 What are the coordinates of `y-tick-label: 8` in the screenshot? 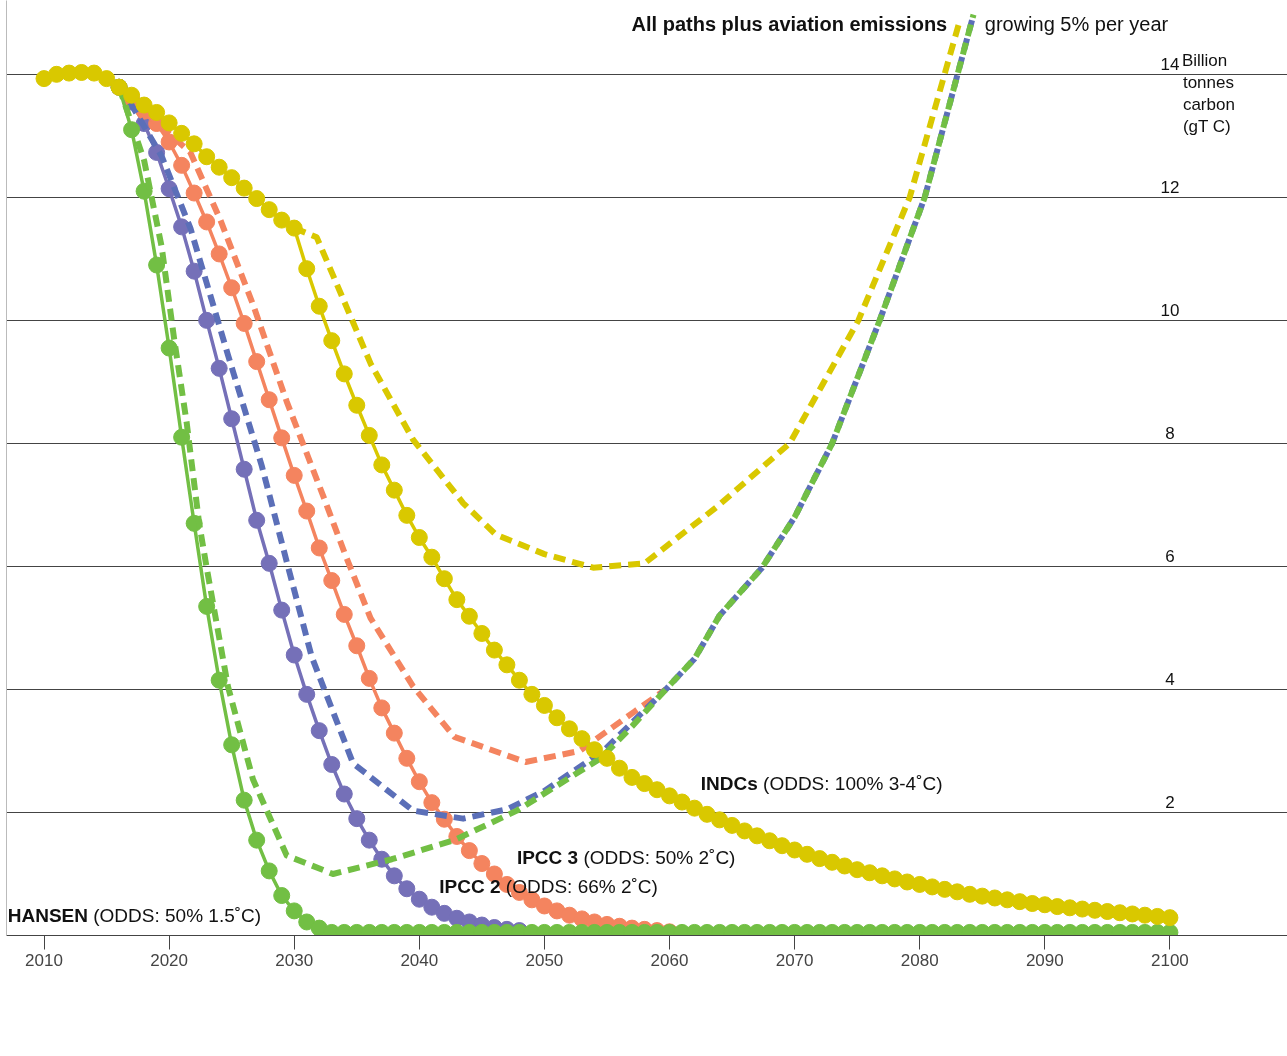 It's located at (1170, 434).